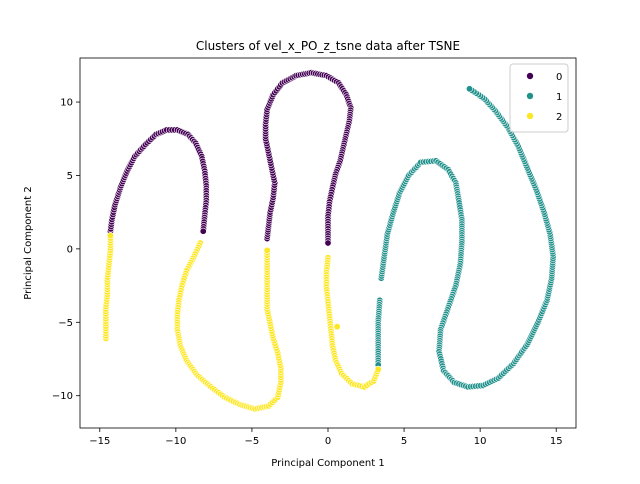 This screenshot has width=640, height=484. I want to click on x-axis-label: Principal Component 1, so click(327, 463).